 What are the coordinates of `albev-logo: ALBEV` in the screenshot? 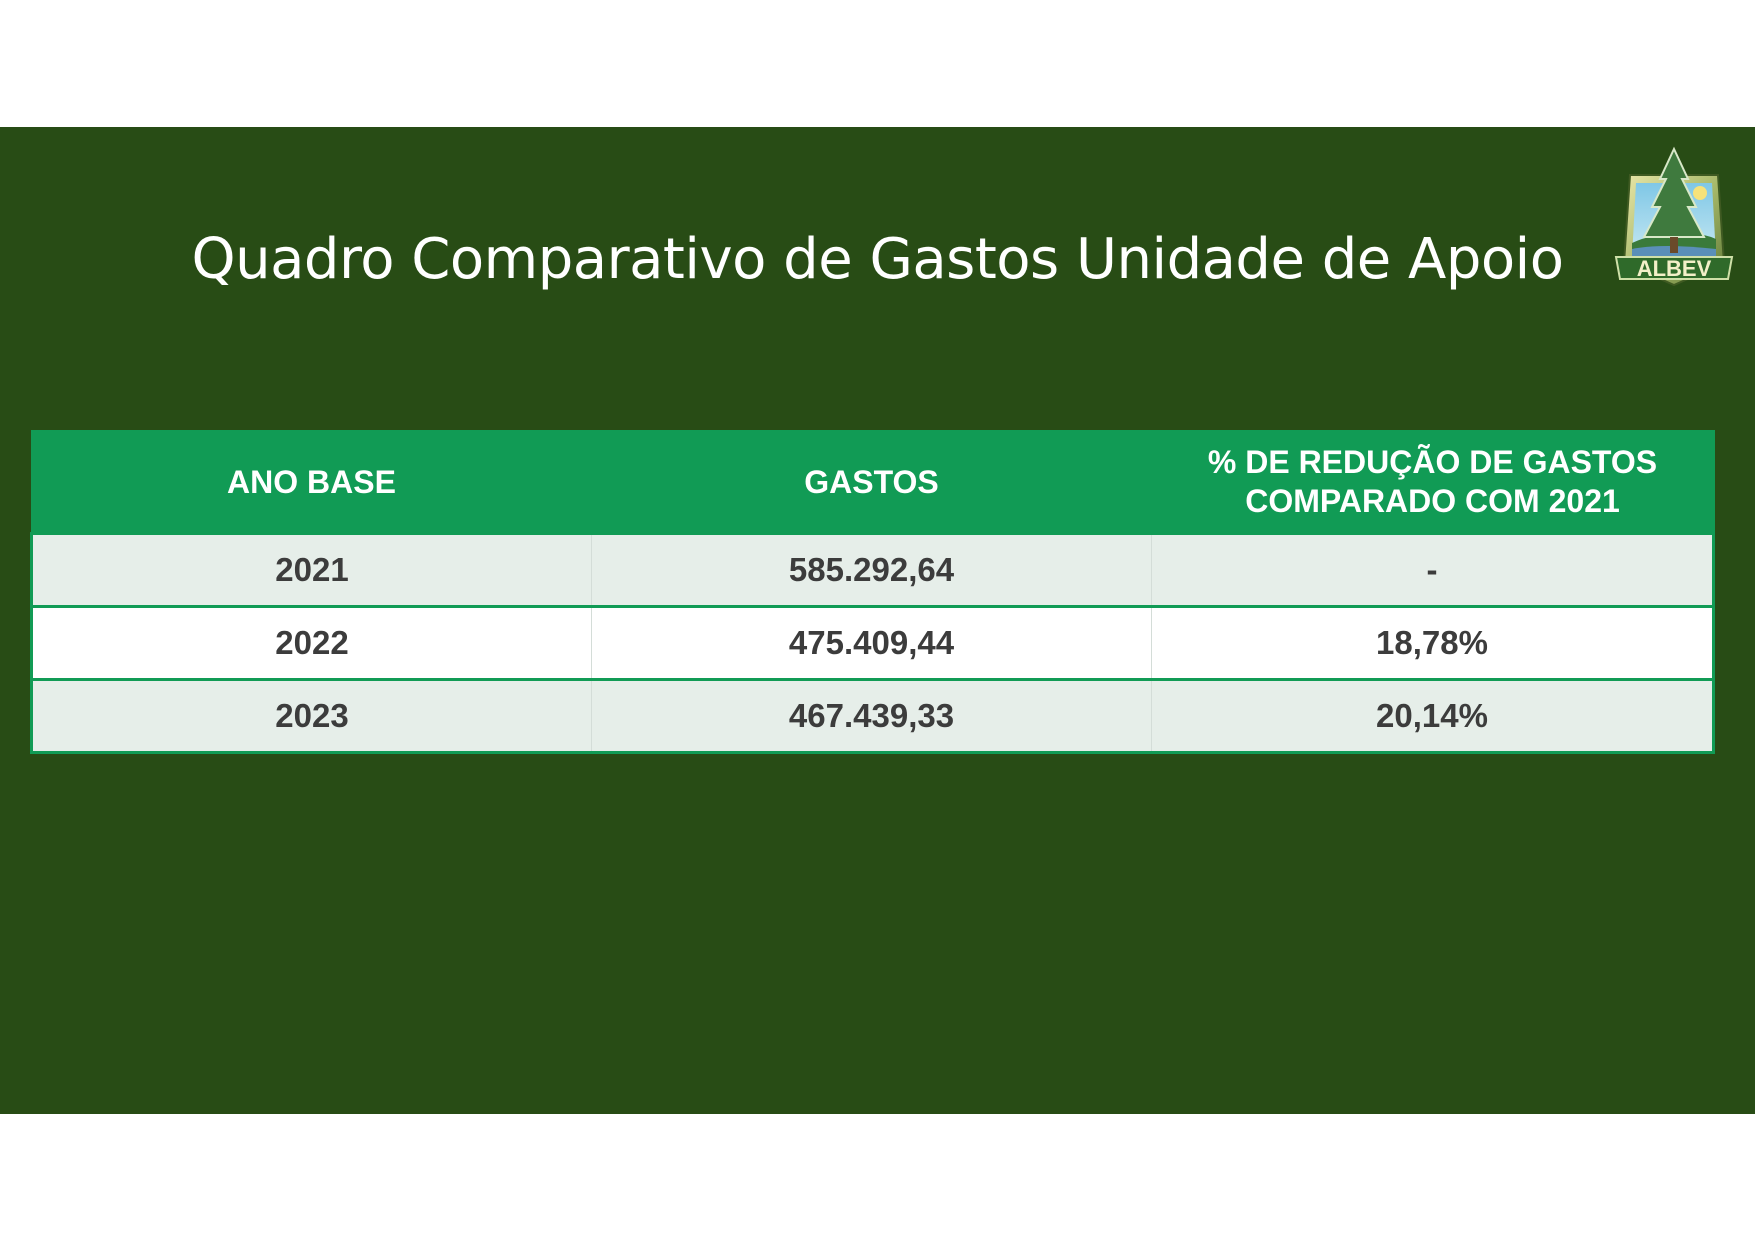 It's located at (1674, 216).